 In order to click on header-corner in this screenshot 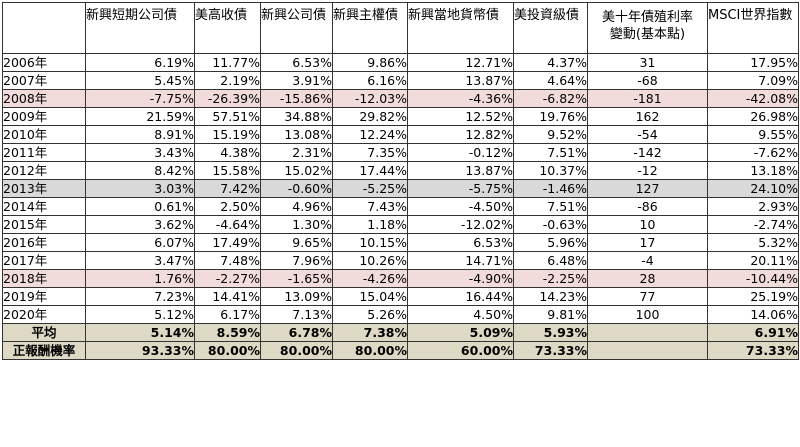, I will do `click(44, 28)`.